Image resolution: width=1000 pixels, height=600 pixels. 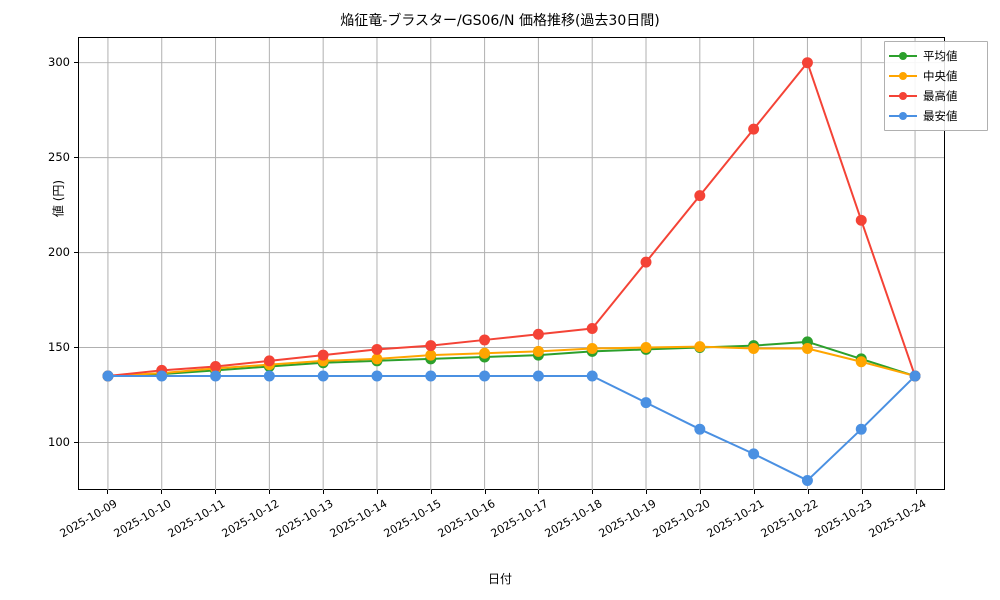 I want to click on legend-item-min: 最安値, so click(x=935, y=116).